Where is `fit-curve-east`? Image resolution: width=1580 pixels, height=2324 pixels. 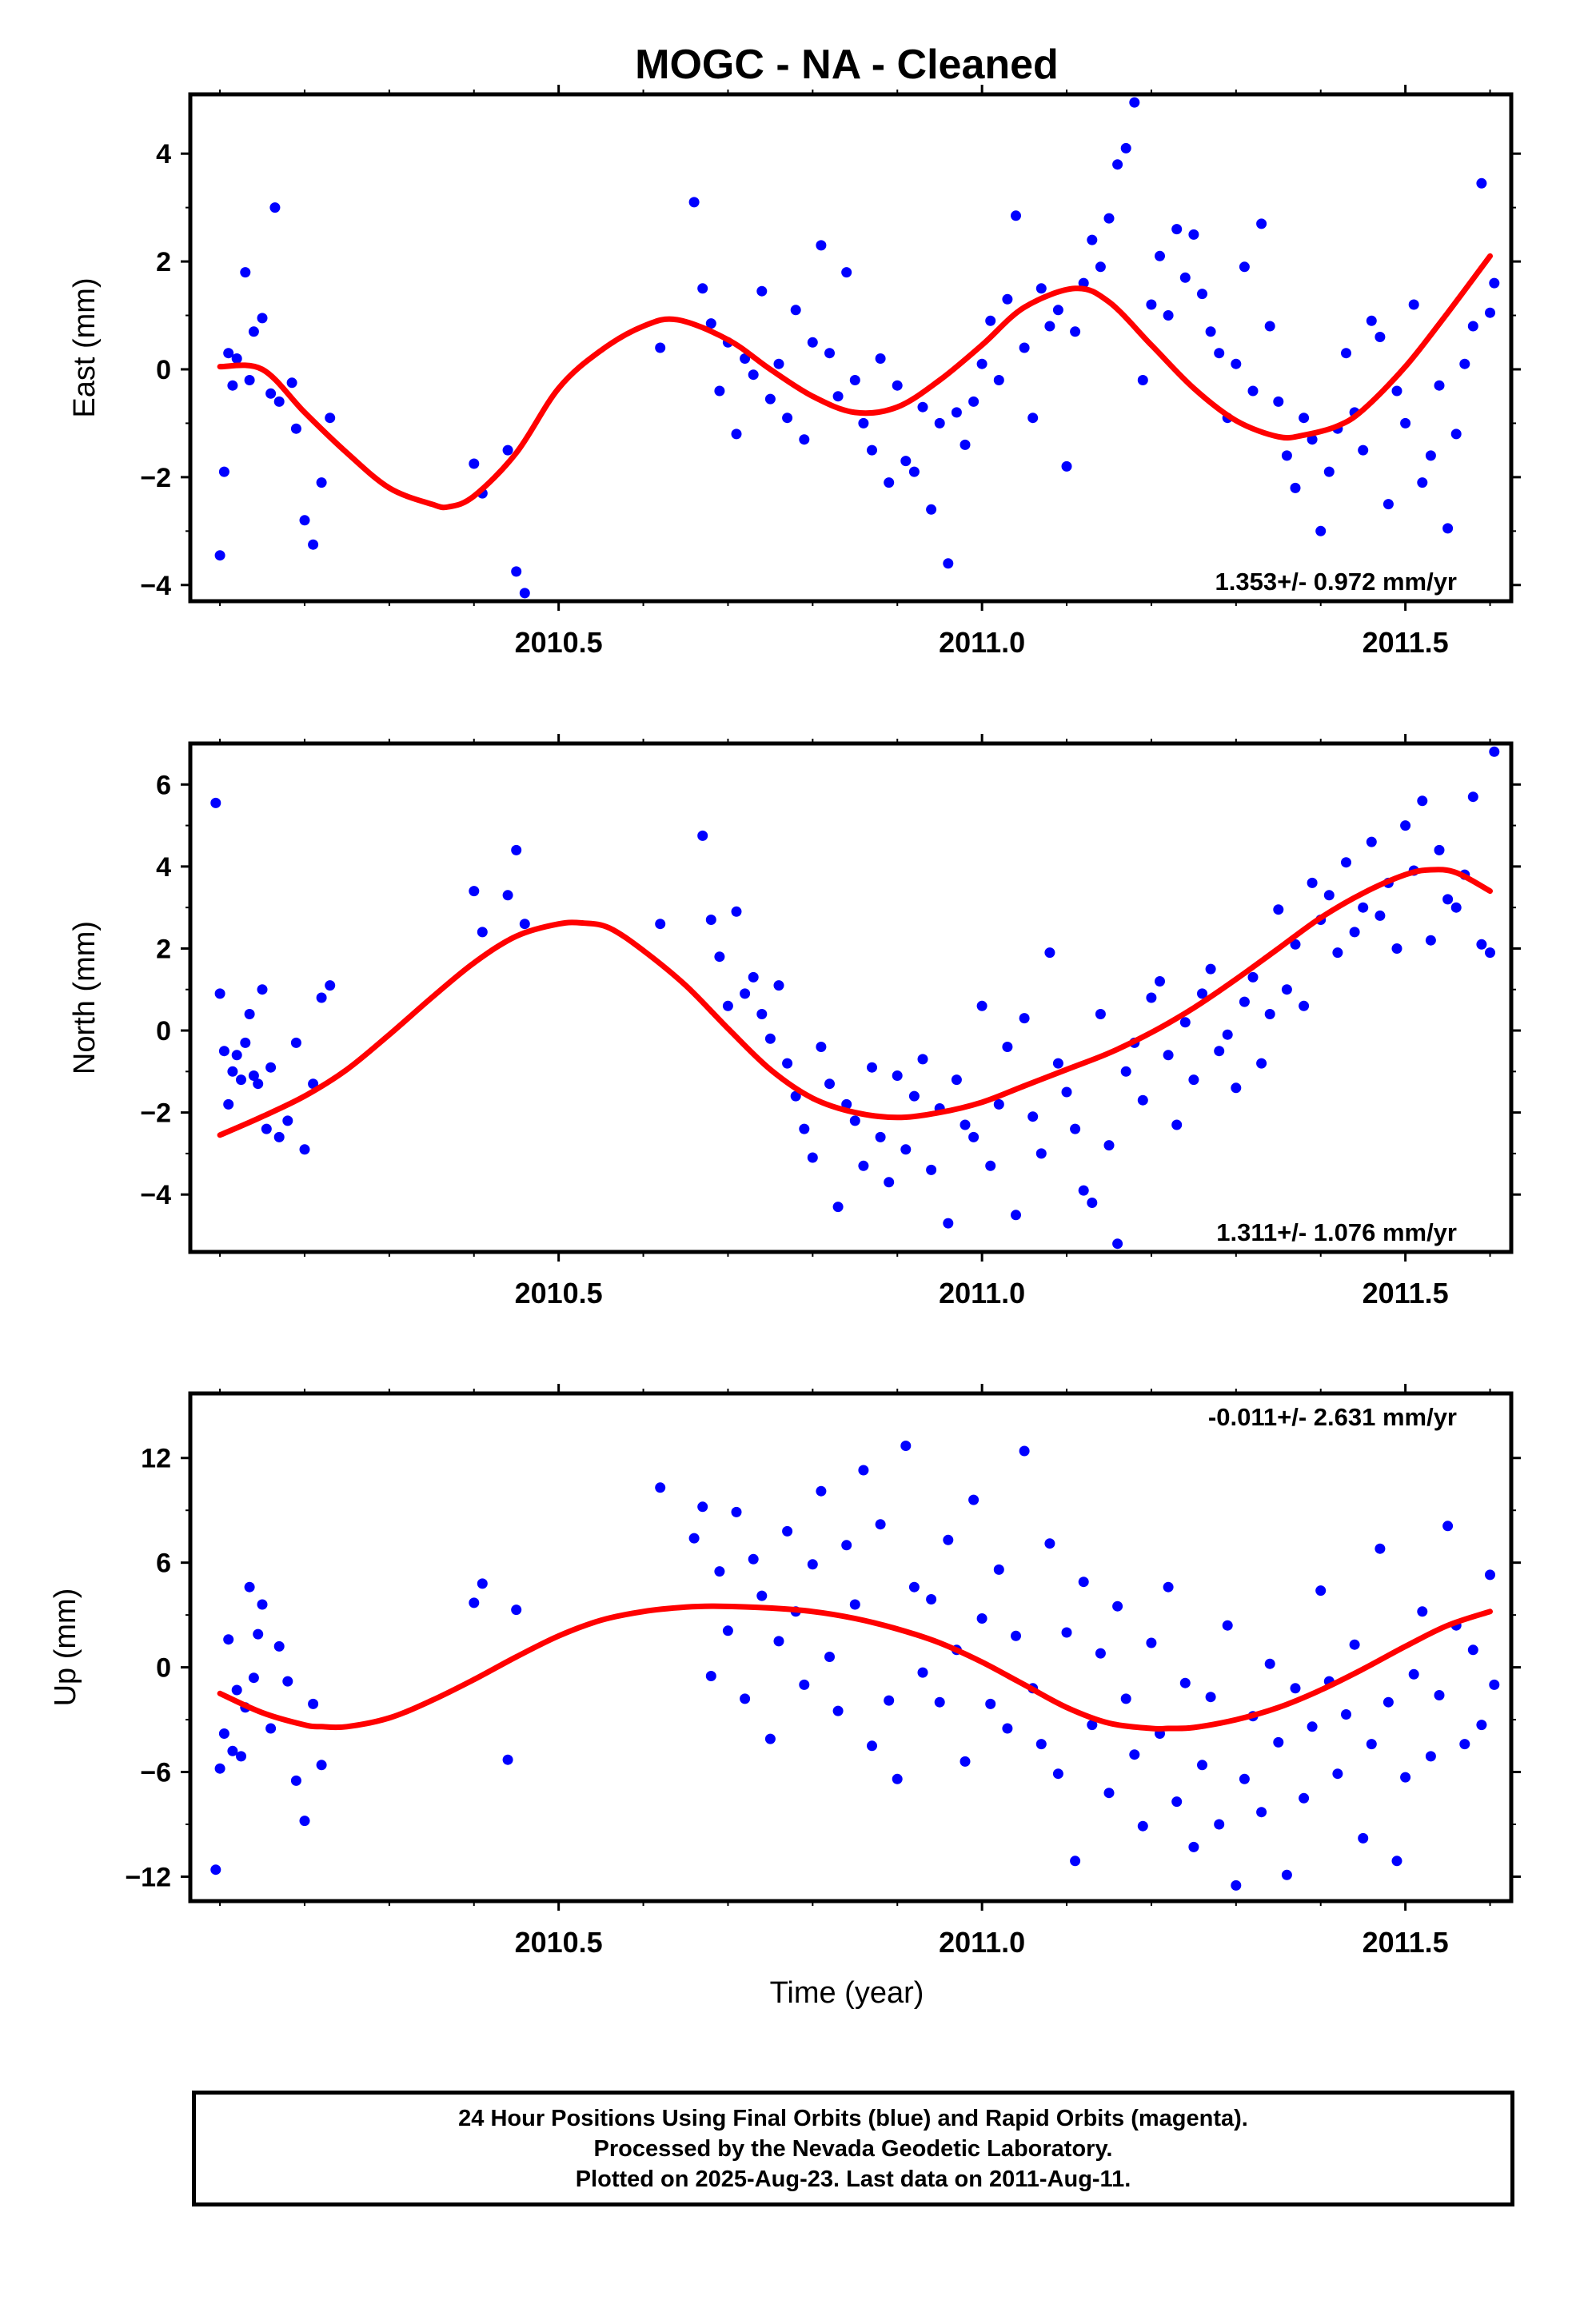 fit-curve-east is located at coordinates (855, 382).